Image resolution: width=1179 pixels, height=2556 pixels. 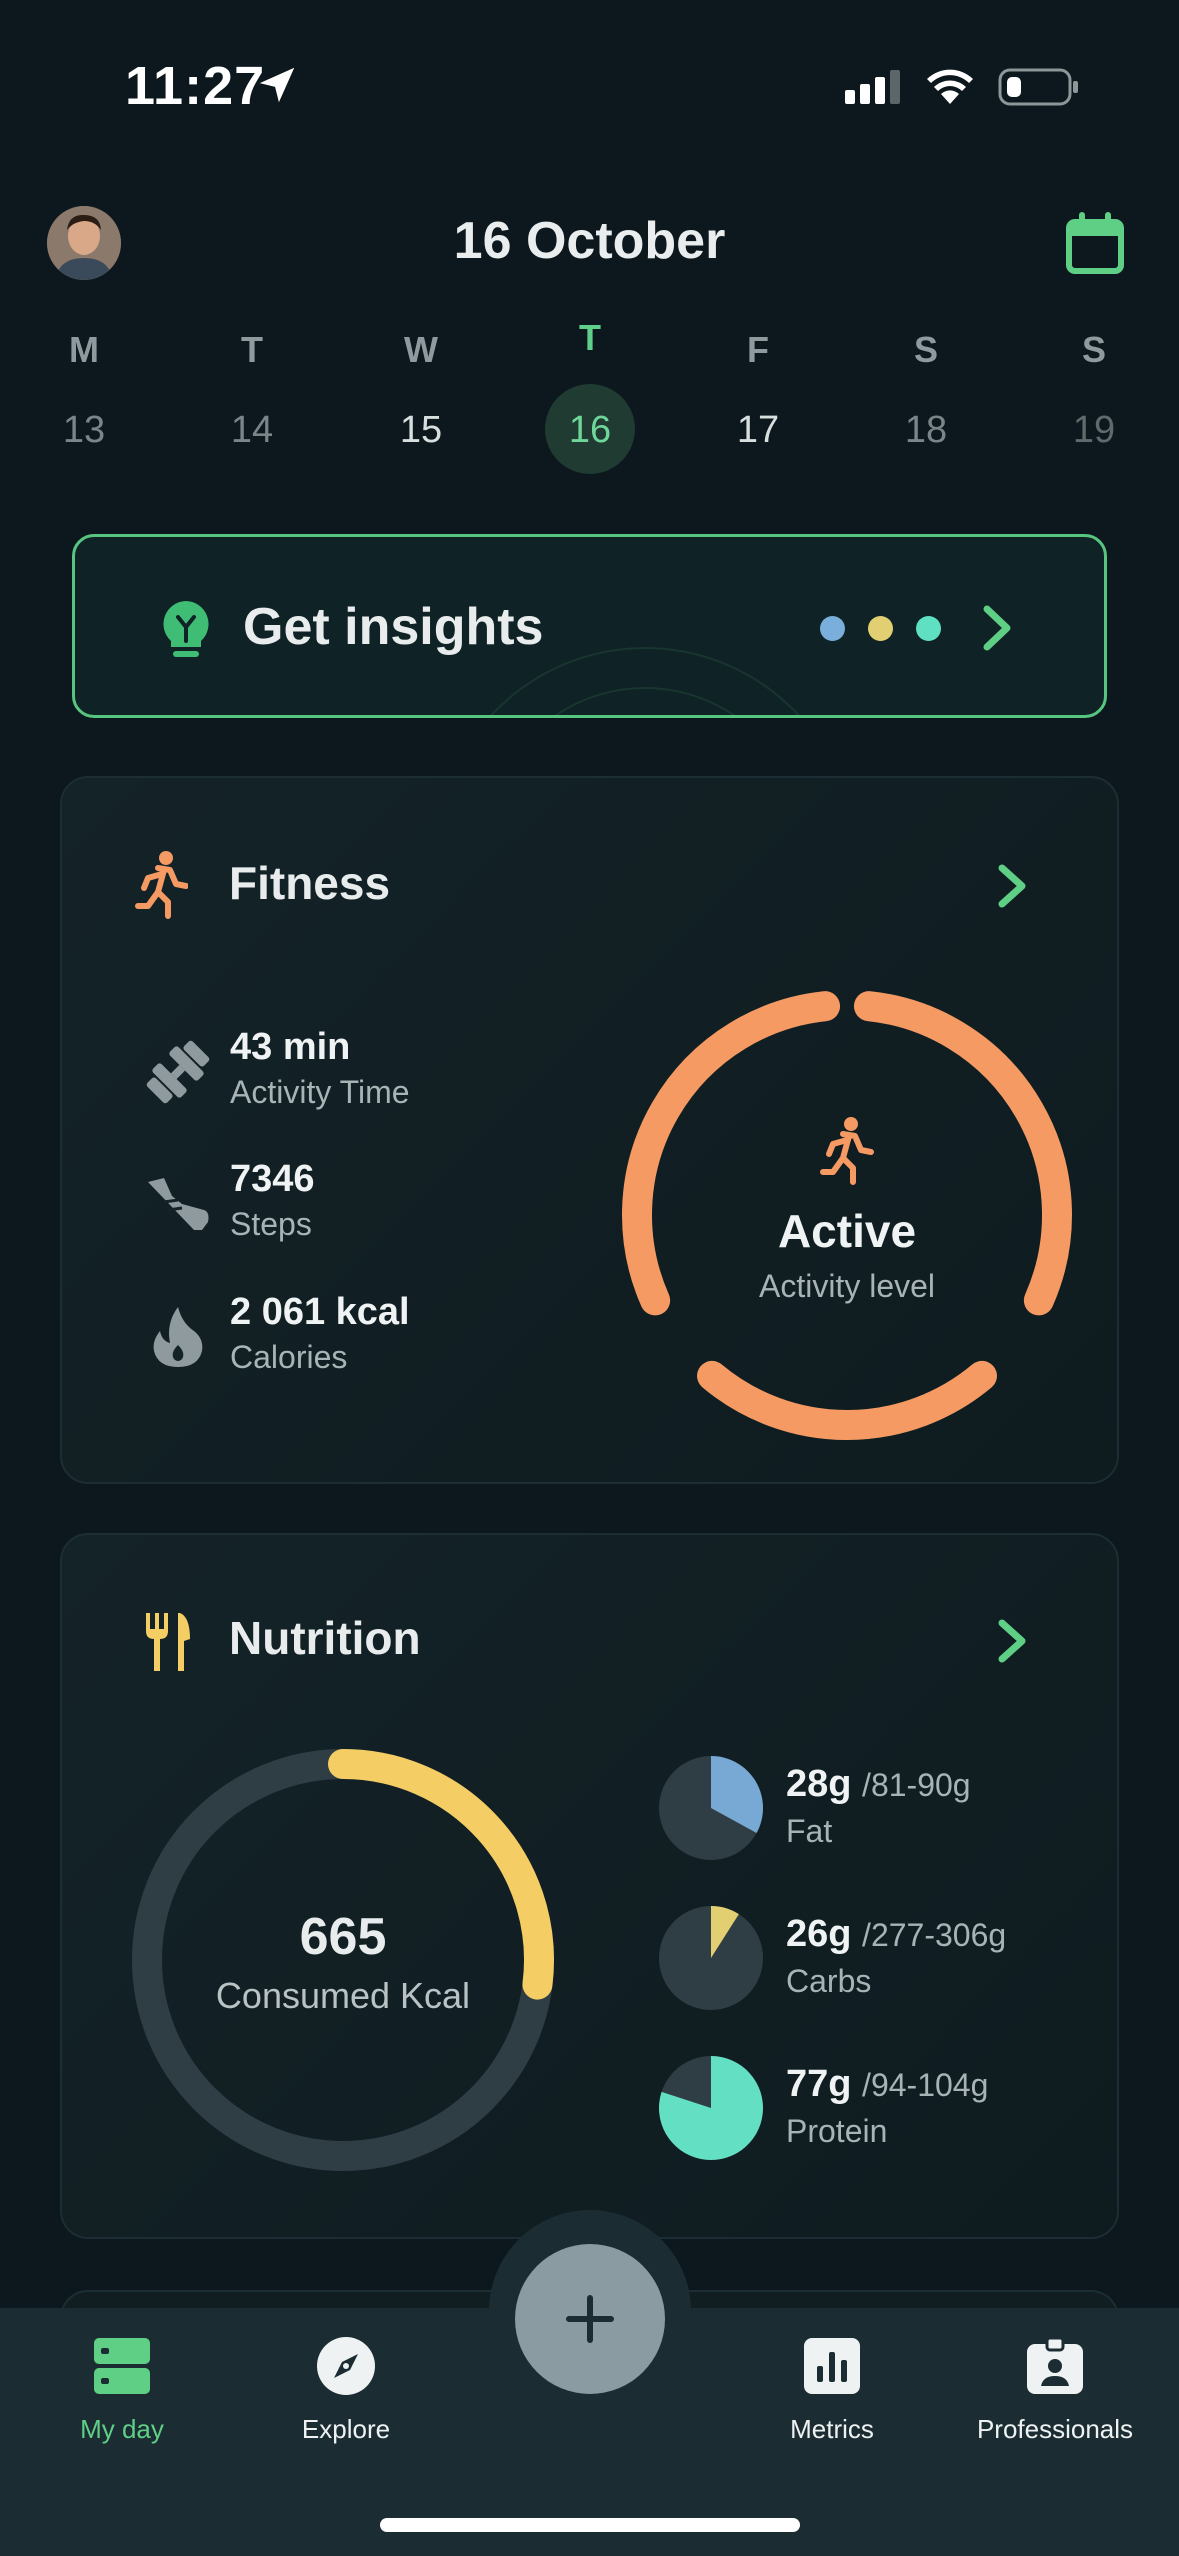 I want to click on shoe-icon, so click(x=178, y=1204).